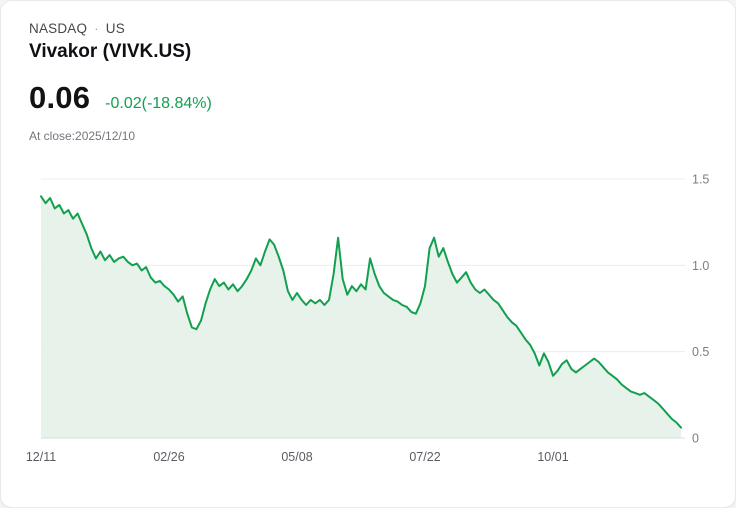 This screenshot has width=736, height=508. I want to click on x-axis-label: 12/11, so click(41, 457).